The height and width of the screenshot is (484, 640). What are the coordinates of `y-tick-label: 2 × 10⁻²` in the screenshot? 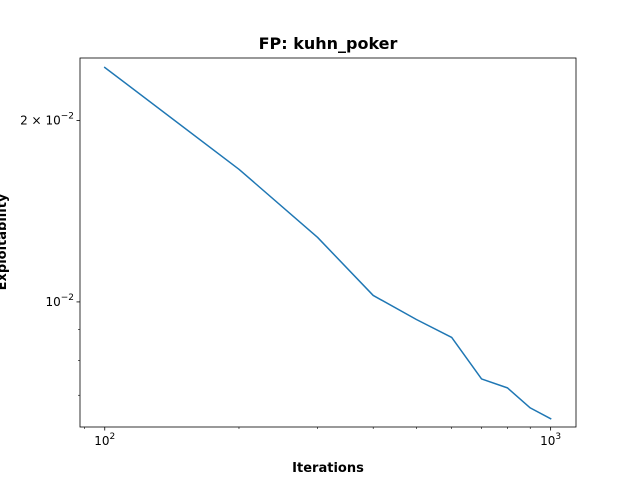 It's located at (47, 120).